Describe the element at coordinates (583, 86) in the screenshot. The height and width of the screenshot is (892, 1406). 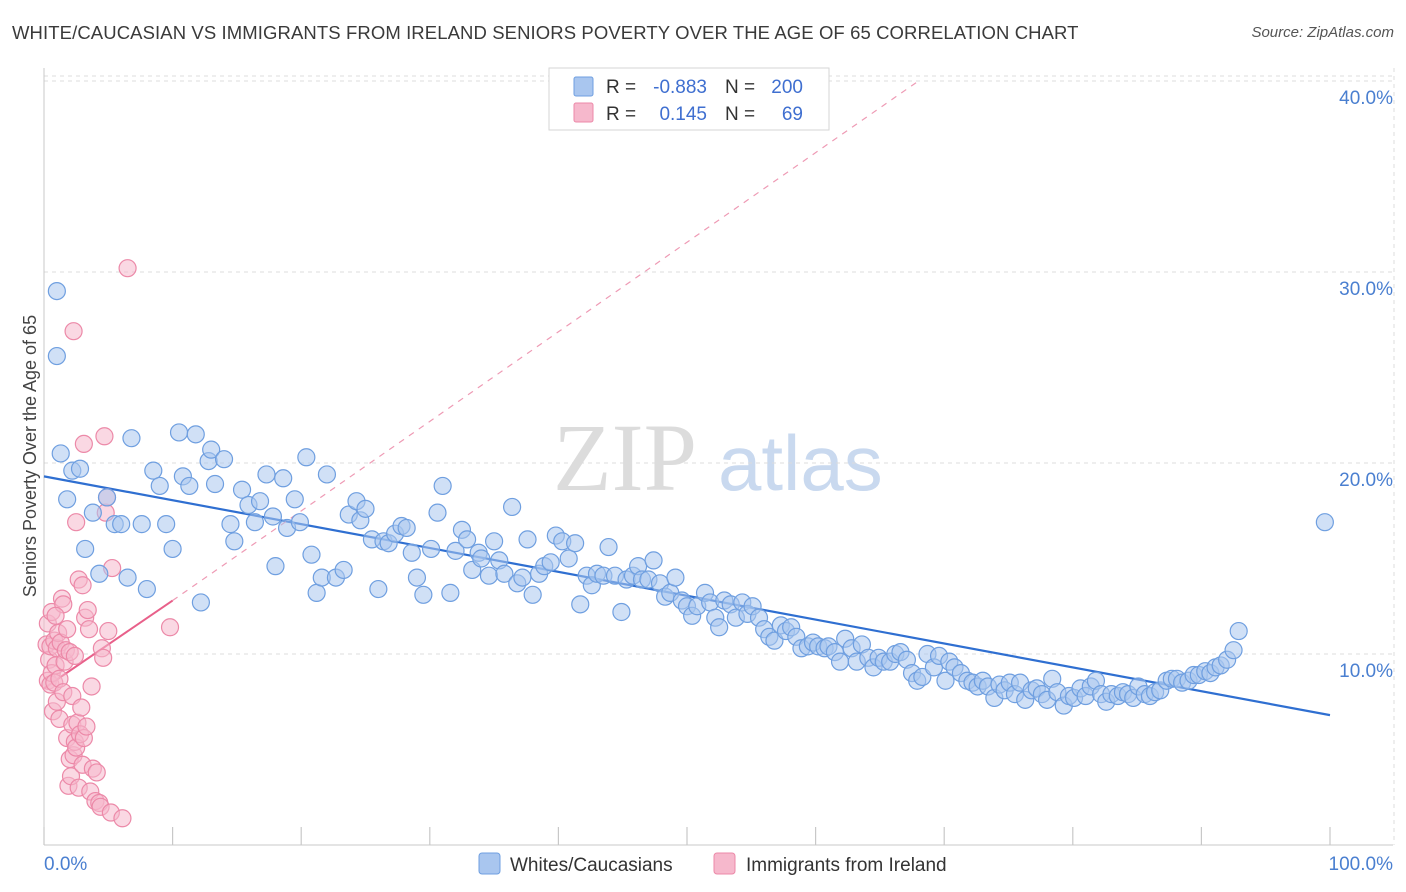
I see `legend-swatch-blue` at that location.